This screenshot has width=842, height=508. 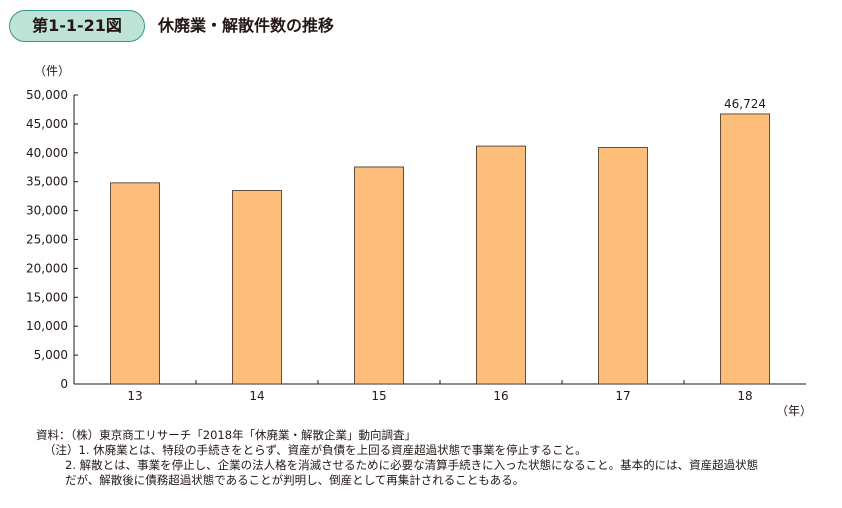 What do you see at coordinates (47, 153) in the screenshot?
I see `y-tick-label: 40,000` at bounding box center [47, 153].